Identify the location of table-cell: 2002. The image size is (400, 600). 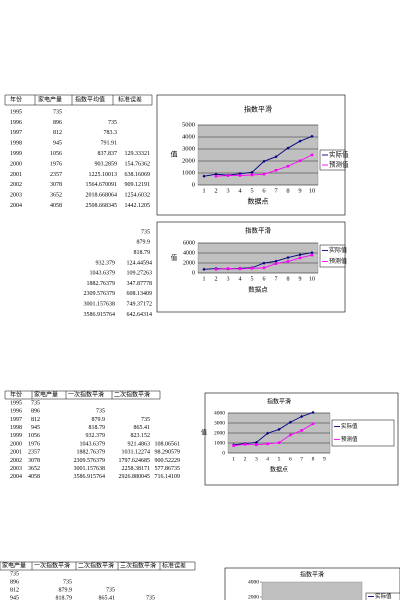
(16, 185).